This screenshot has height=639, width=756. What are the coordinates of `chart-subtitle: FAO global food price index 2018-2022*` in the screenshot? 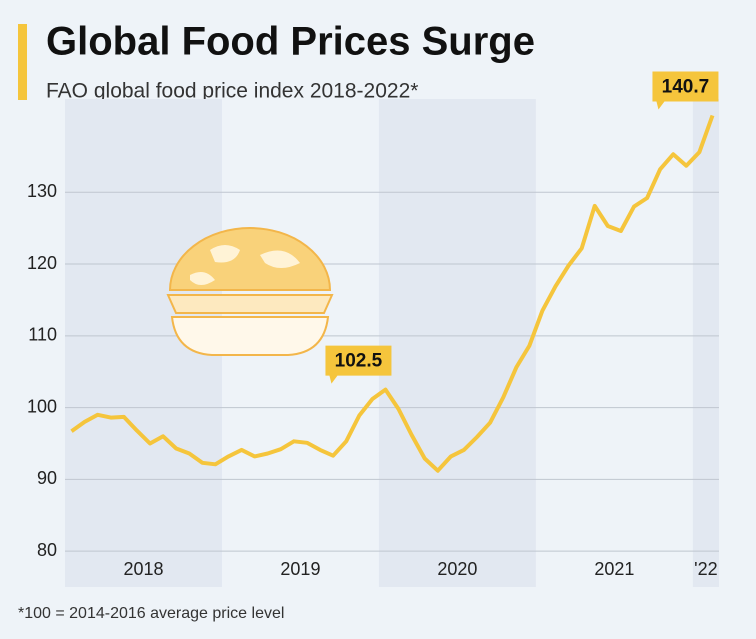 It's located at (232, 91).